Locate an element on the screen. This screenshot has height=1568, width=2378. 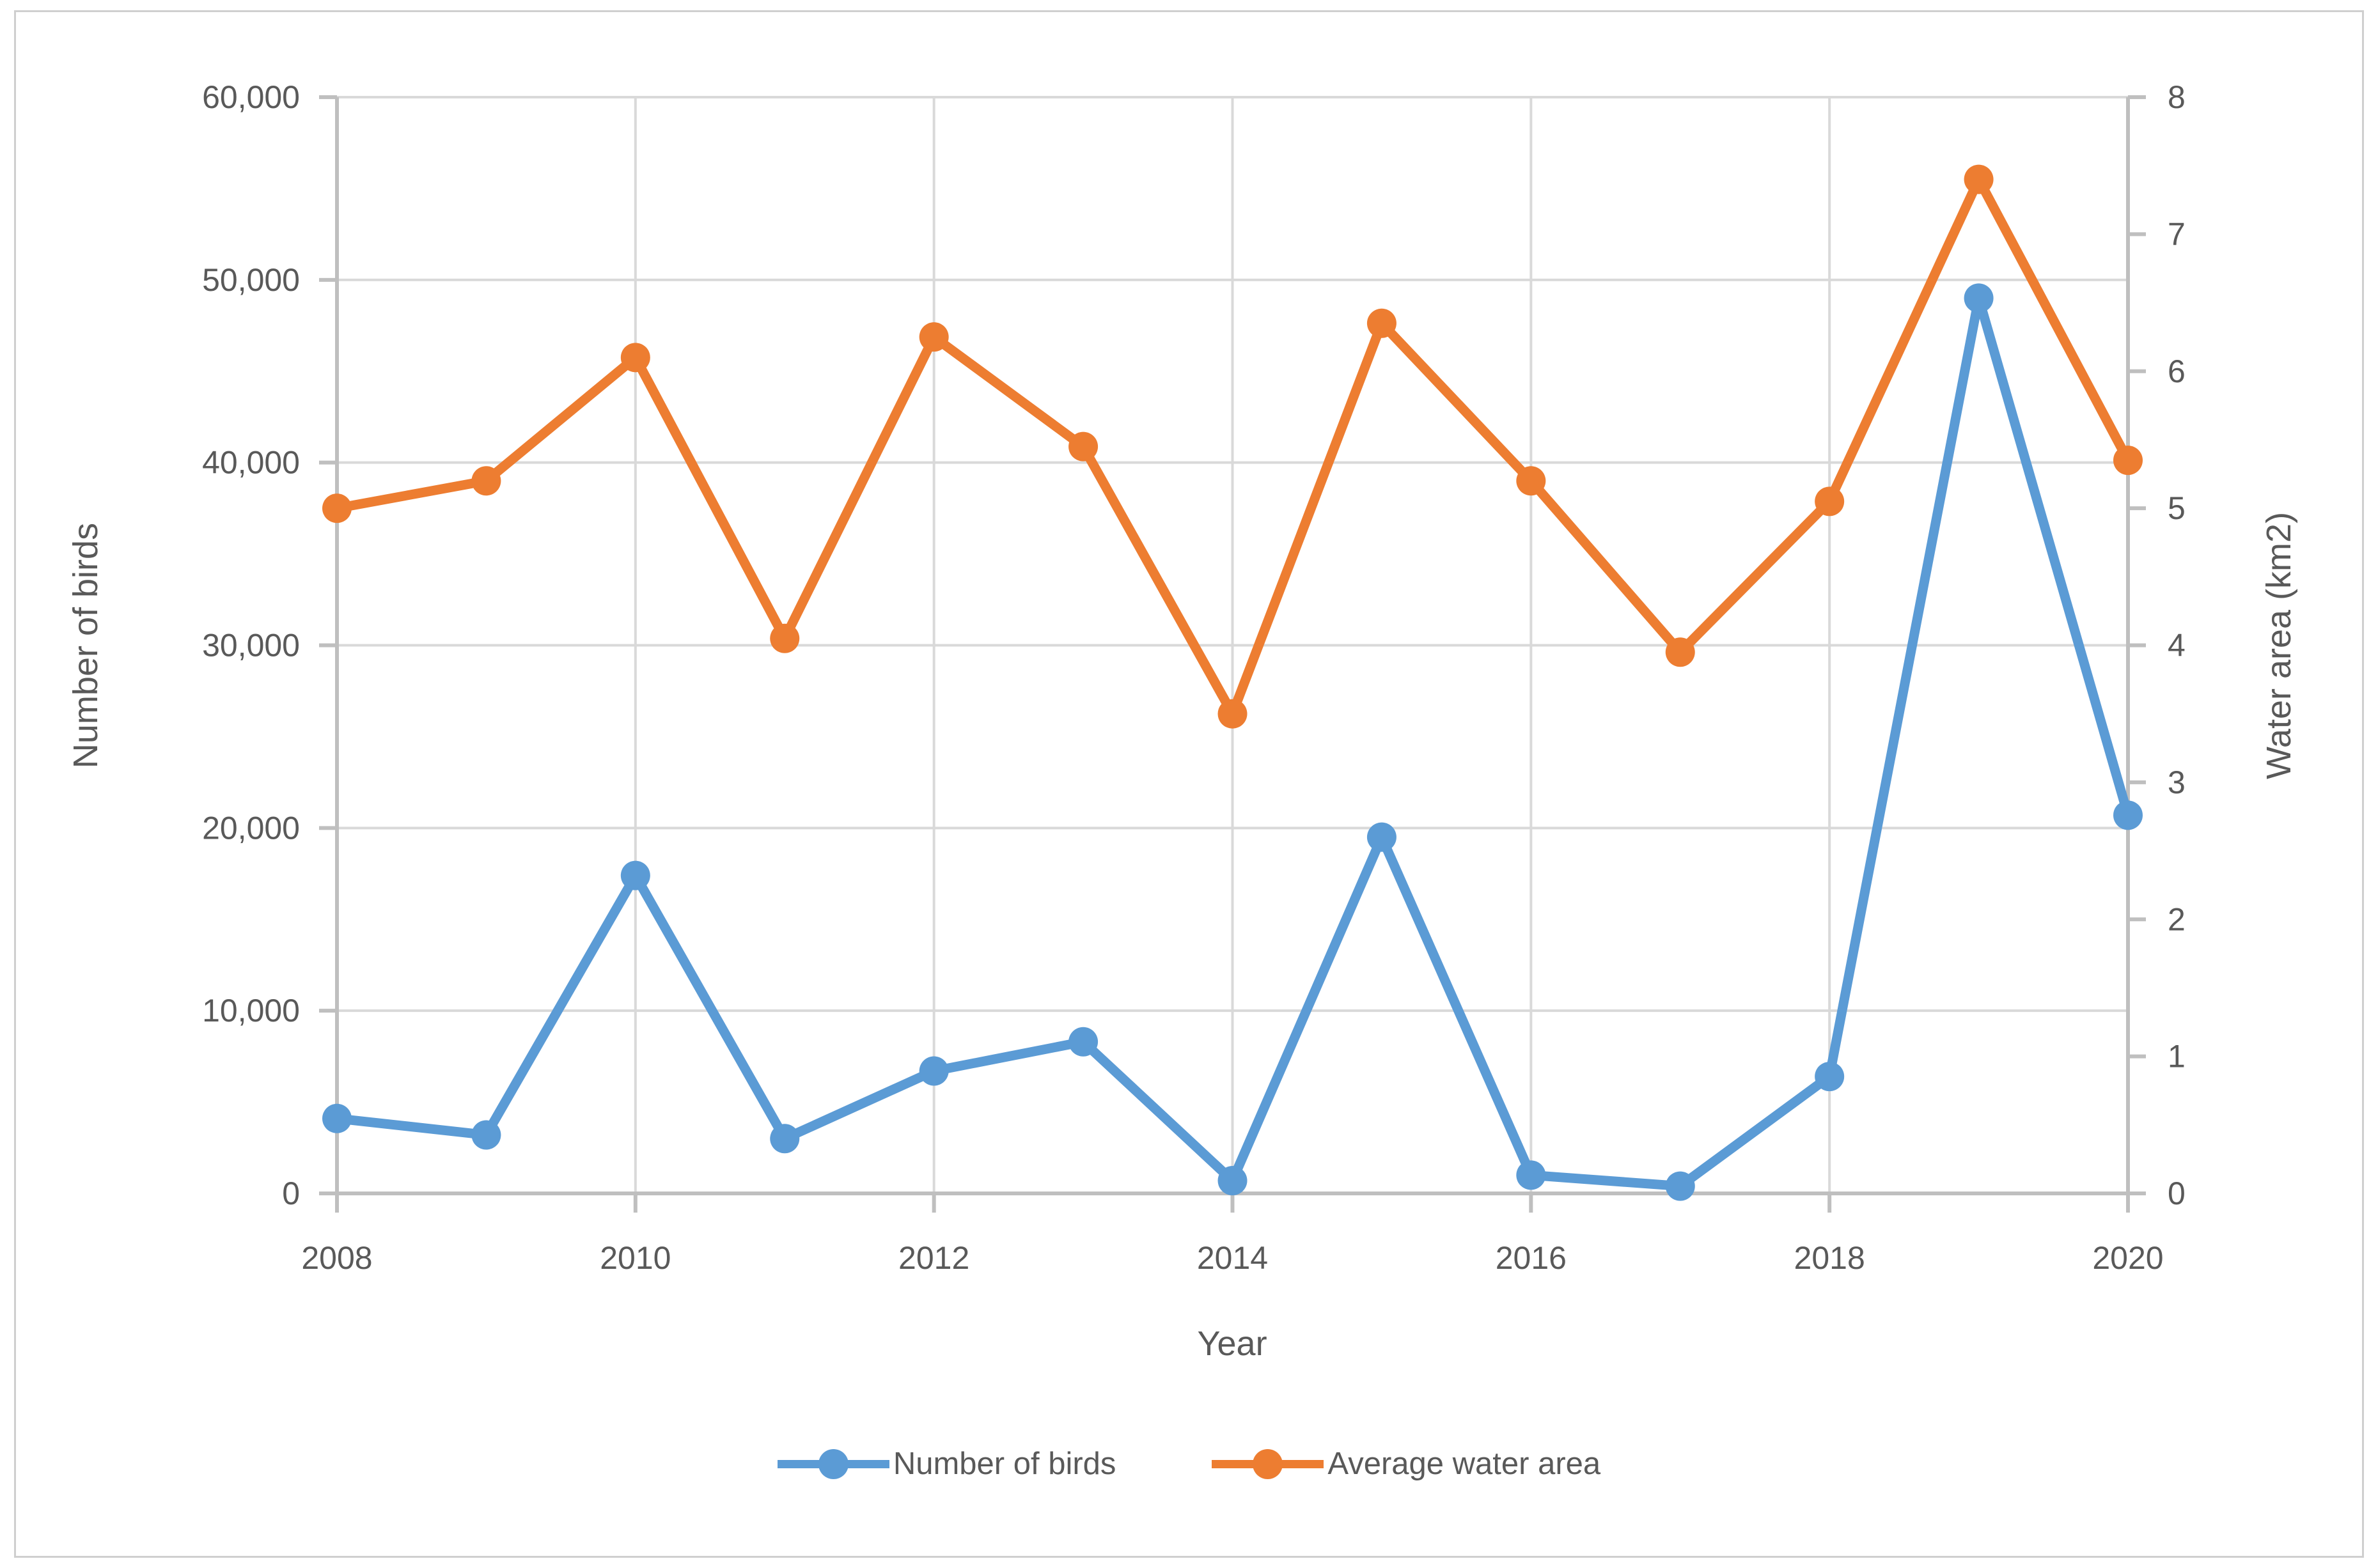
legend-item-number-of-birds: Number of birds is located at coordinates (947, 1464).